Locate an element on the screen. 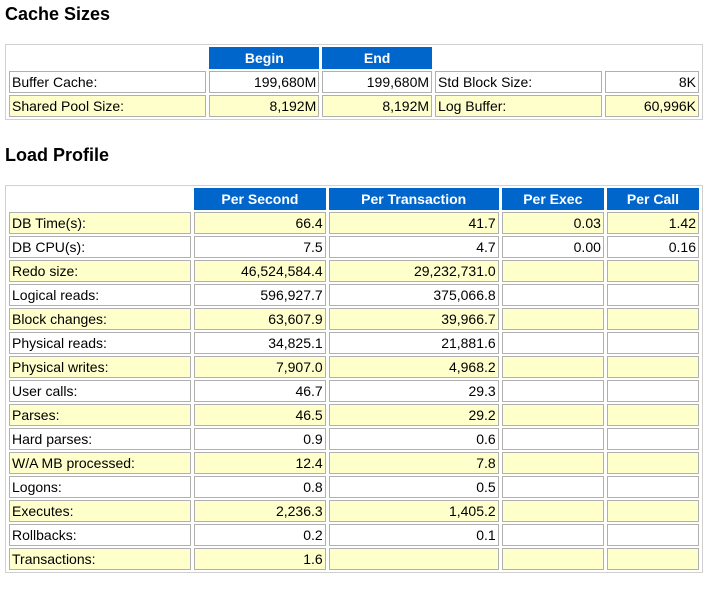 This screenshot has width=715, height=589. header-per-transaction: Per Transaction is located at coordinates (413, 199).